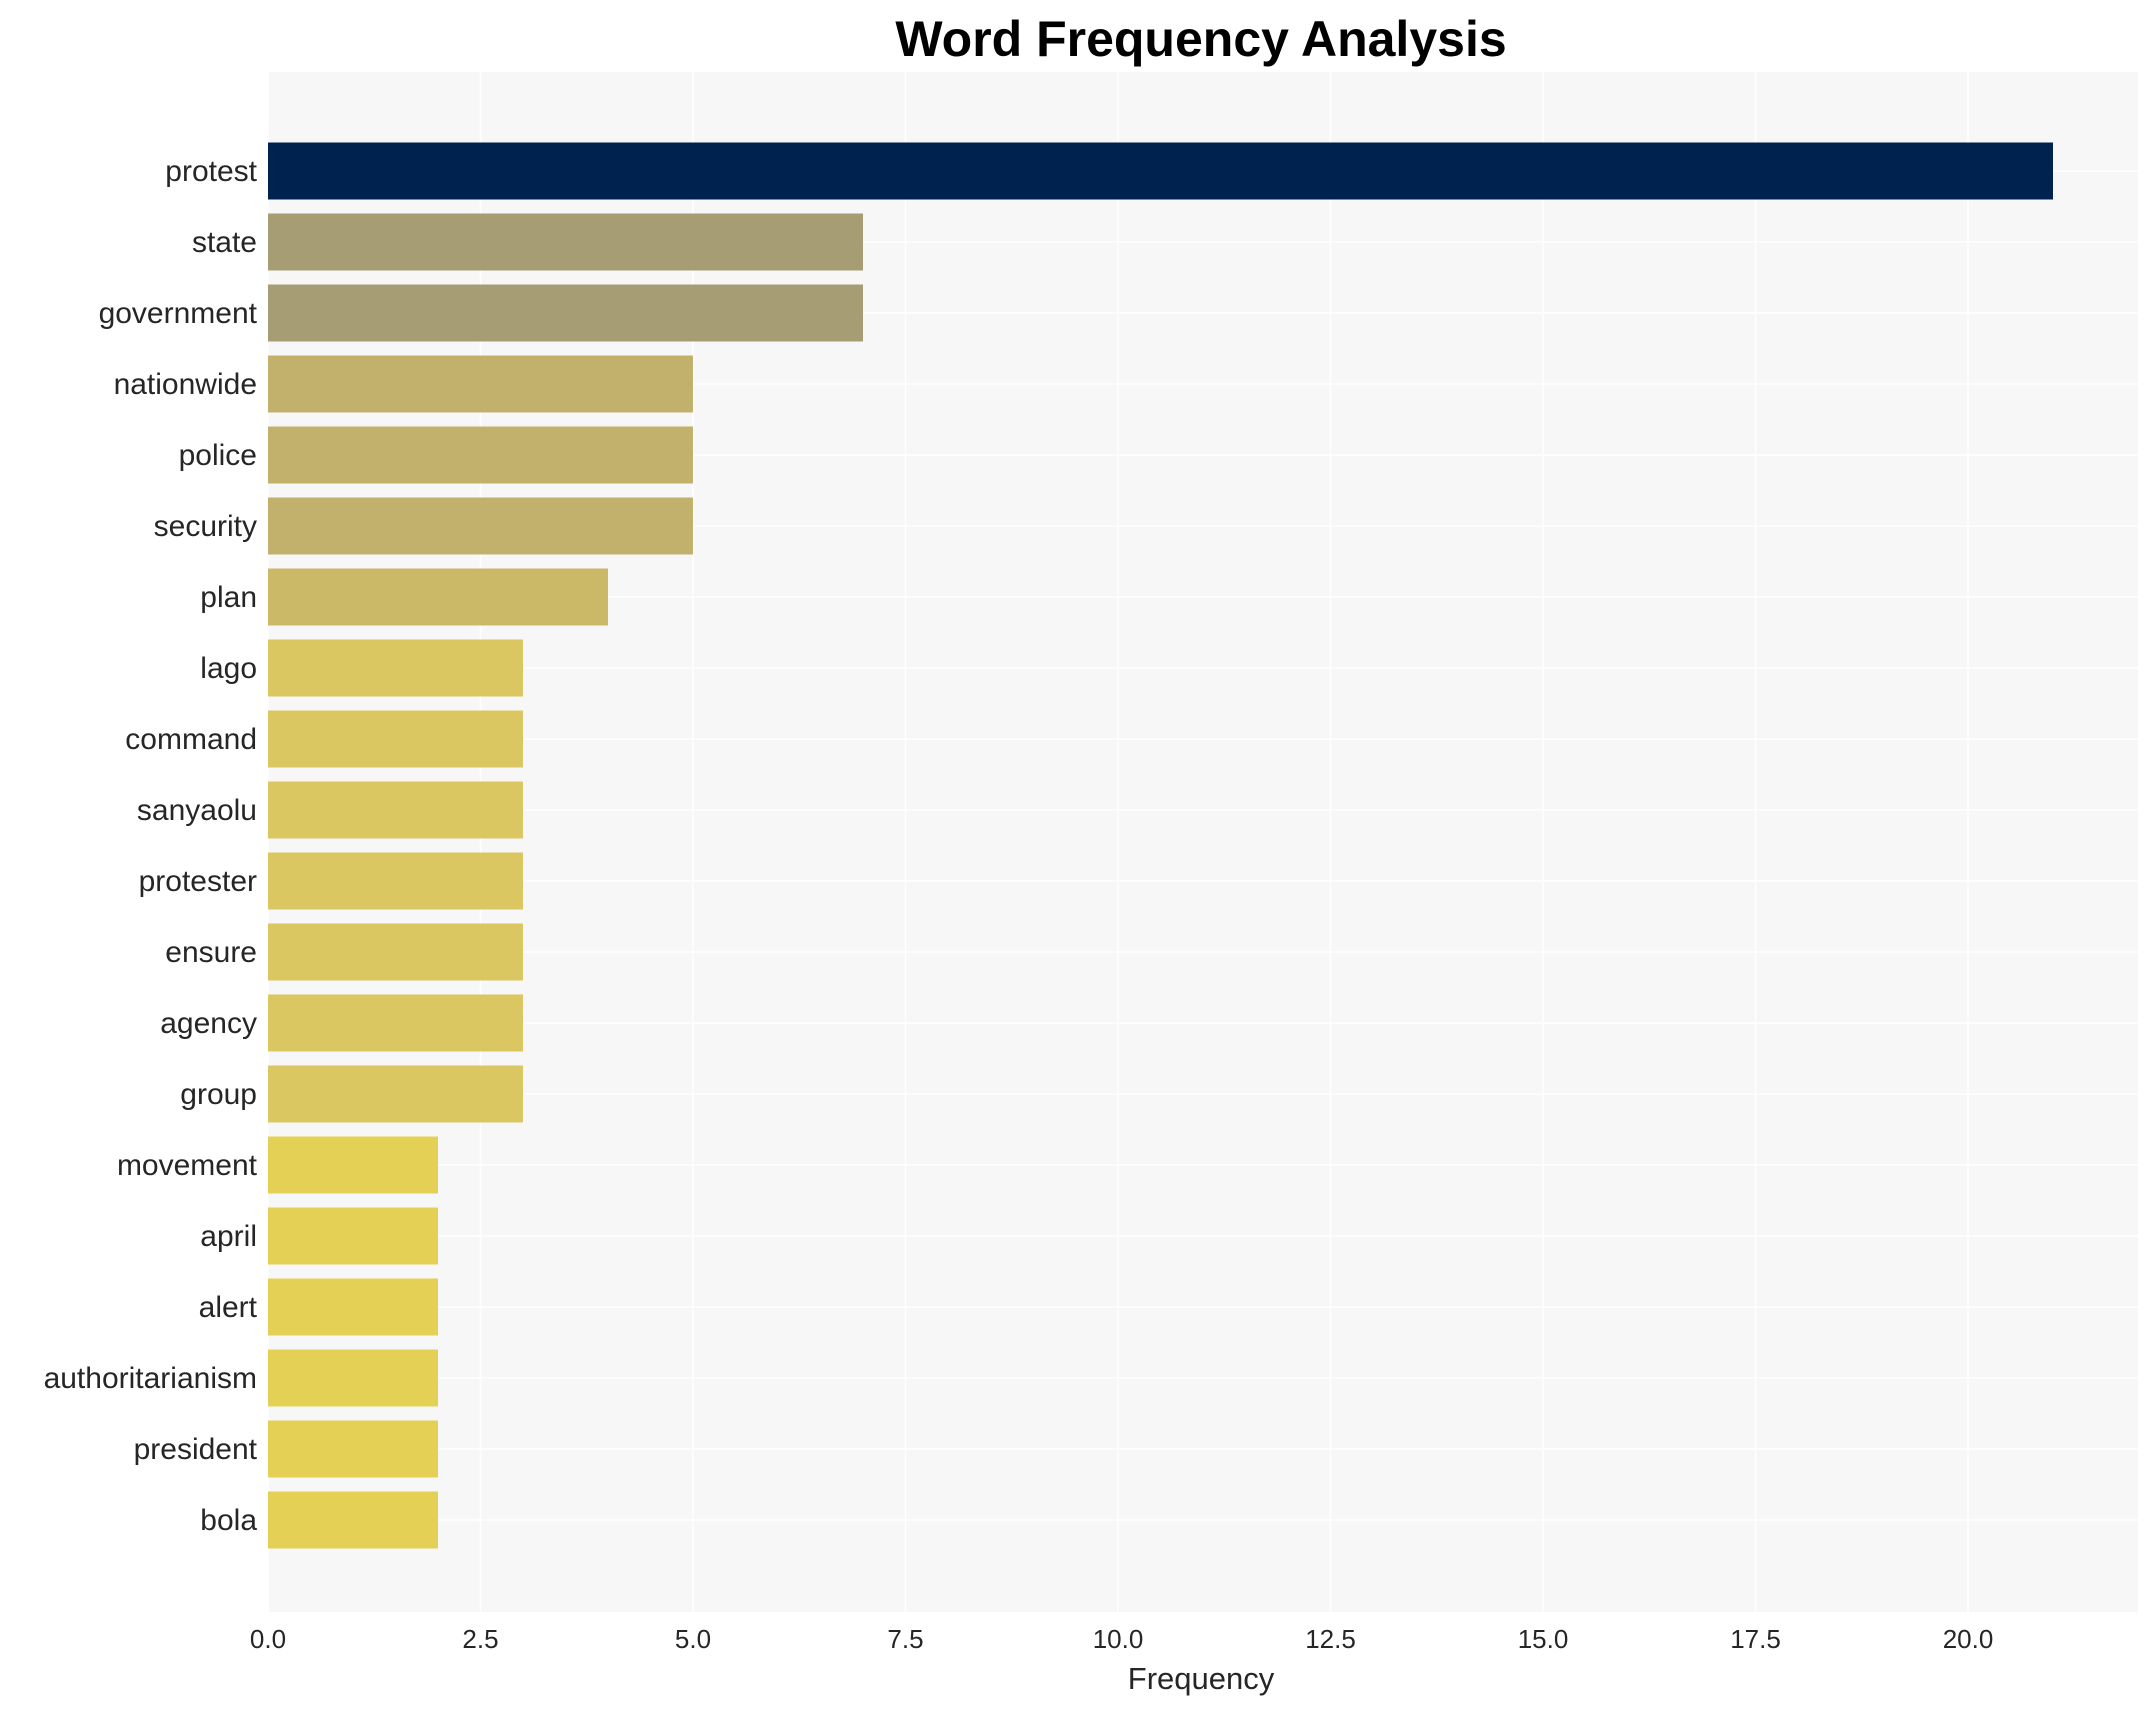 This screenshot has width=2146, height=1710. What do you see at coordinates (187, 1165) in the screenshot?
I see `y-tick-label-movement: movement` at bounding box center [187, 1165].